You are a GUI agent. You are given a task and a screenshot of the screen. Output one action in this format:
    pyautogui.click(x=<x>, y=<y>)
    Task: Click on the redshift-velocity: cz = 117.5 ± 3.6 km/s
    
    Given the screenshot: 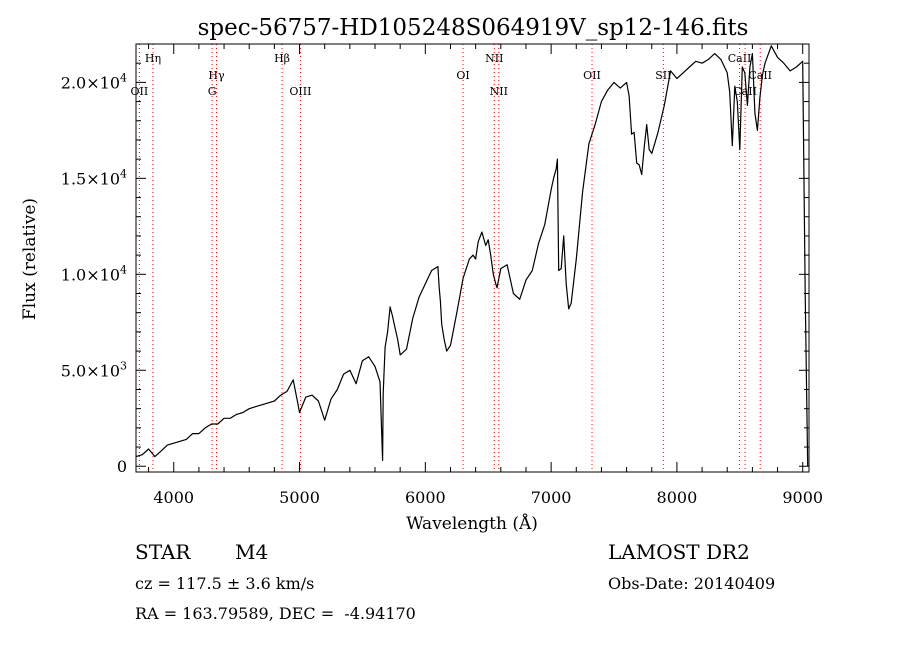 What is the action you would take?
    pyautogui.click(x=225, y=583)
    